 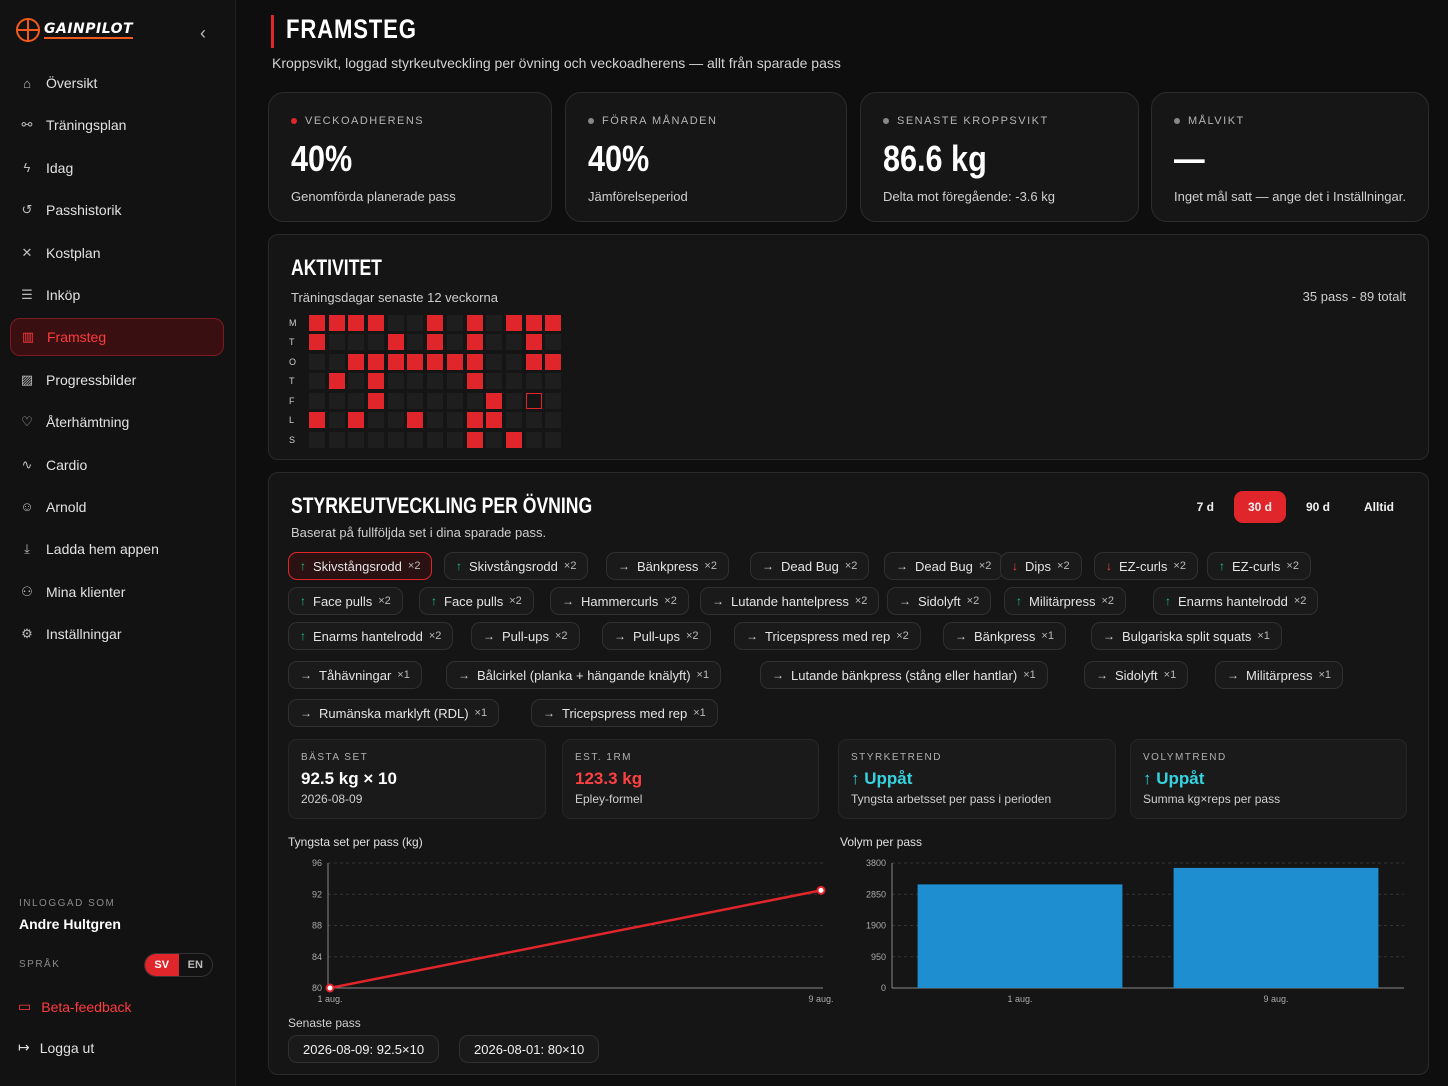 What do you see at coordinates (117, 465) in the screenshot?
I see `sidebar-item-10: ∿ Cardio` at bounding box center [117, 465].